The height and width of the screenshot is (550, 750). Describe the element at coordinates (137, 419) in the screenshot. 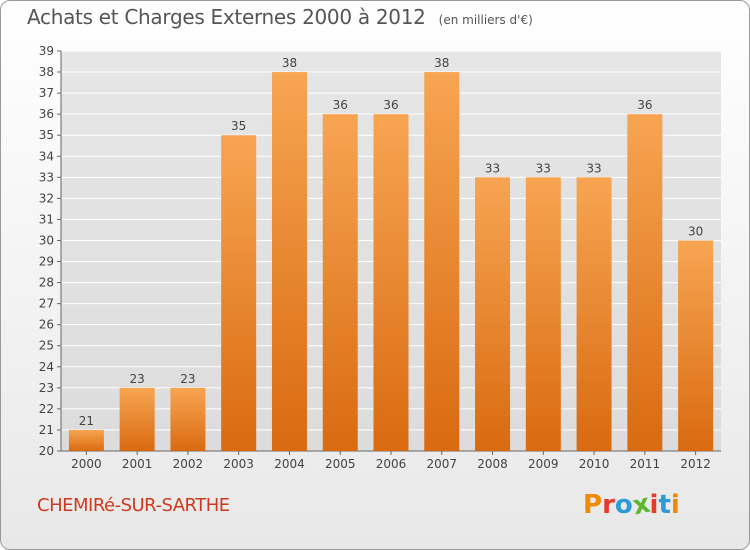

I see `bar-2001` at that location.